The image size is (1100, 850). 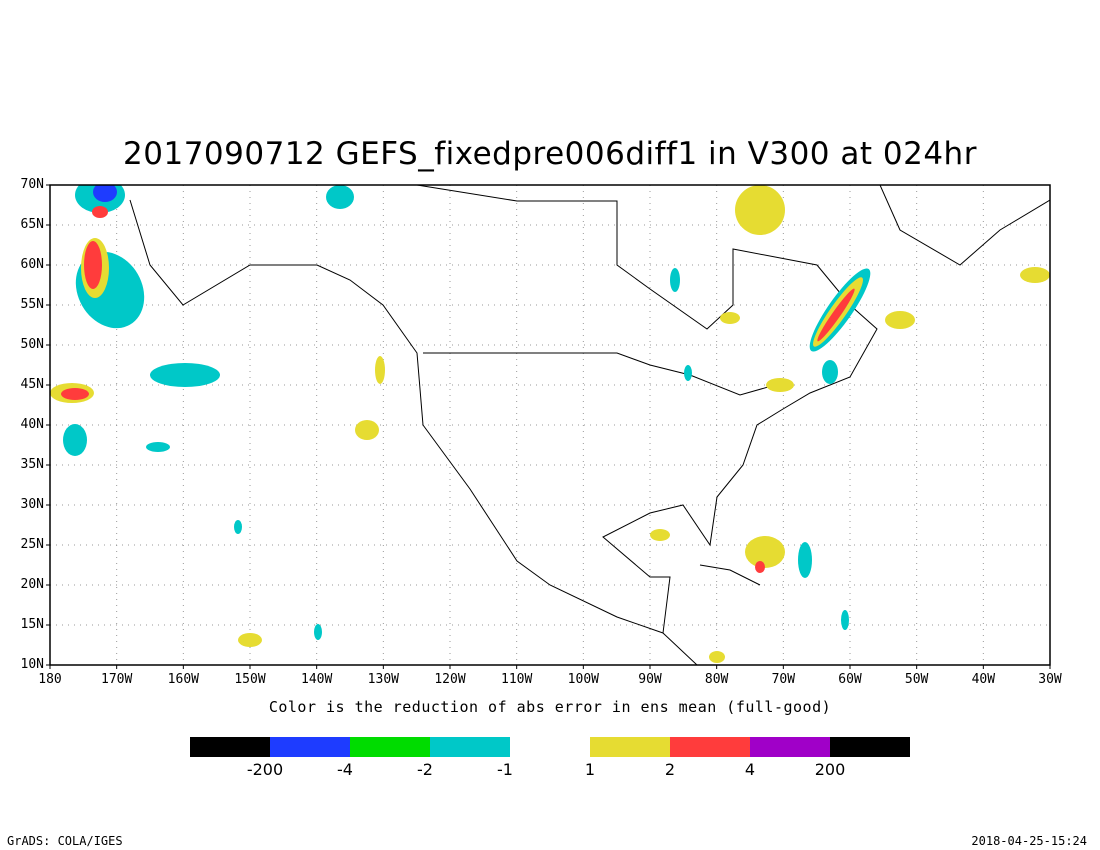 I want to click on colorbar-label: 4, so click(x=750, y=769).